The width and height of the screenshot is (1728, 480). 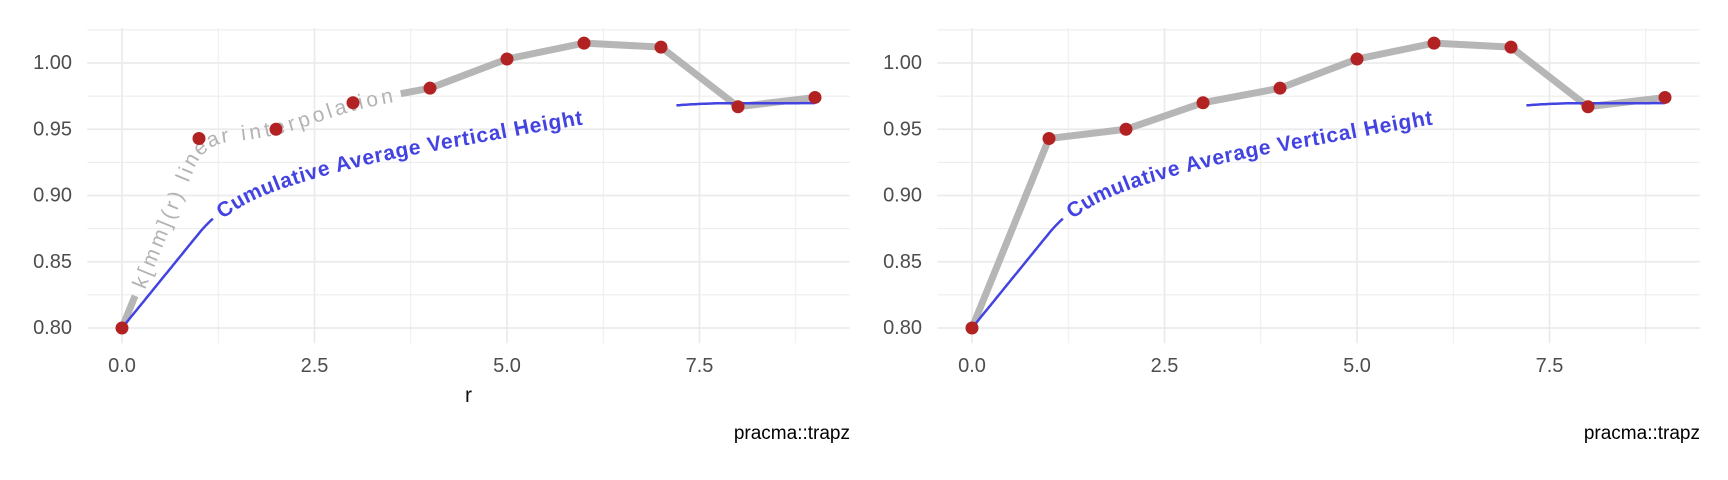 What do you see at coordinates (1248, 164) in the screenshot?
I see `inline-label-blue: Cumulative Average Vertical Height` at bounding box center [1248, 164].